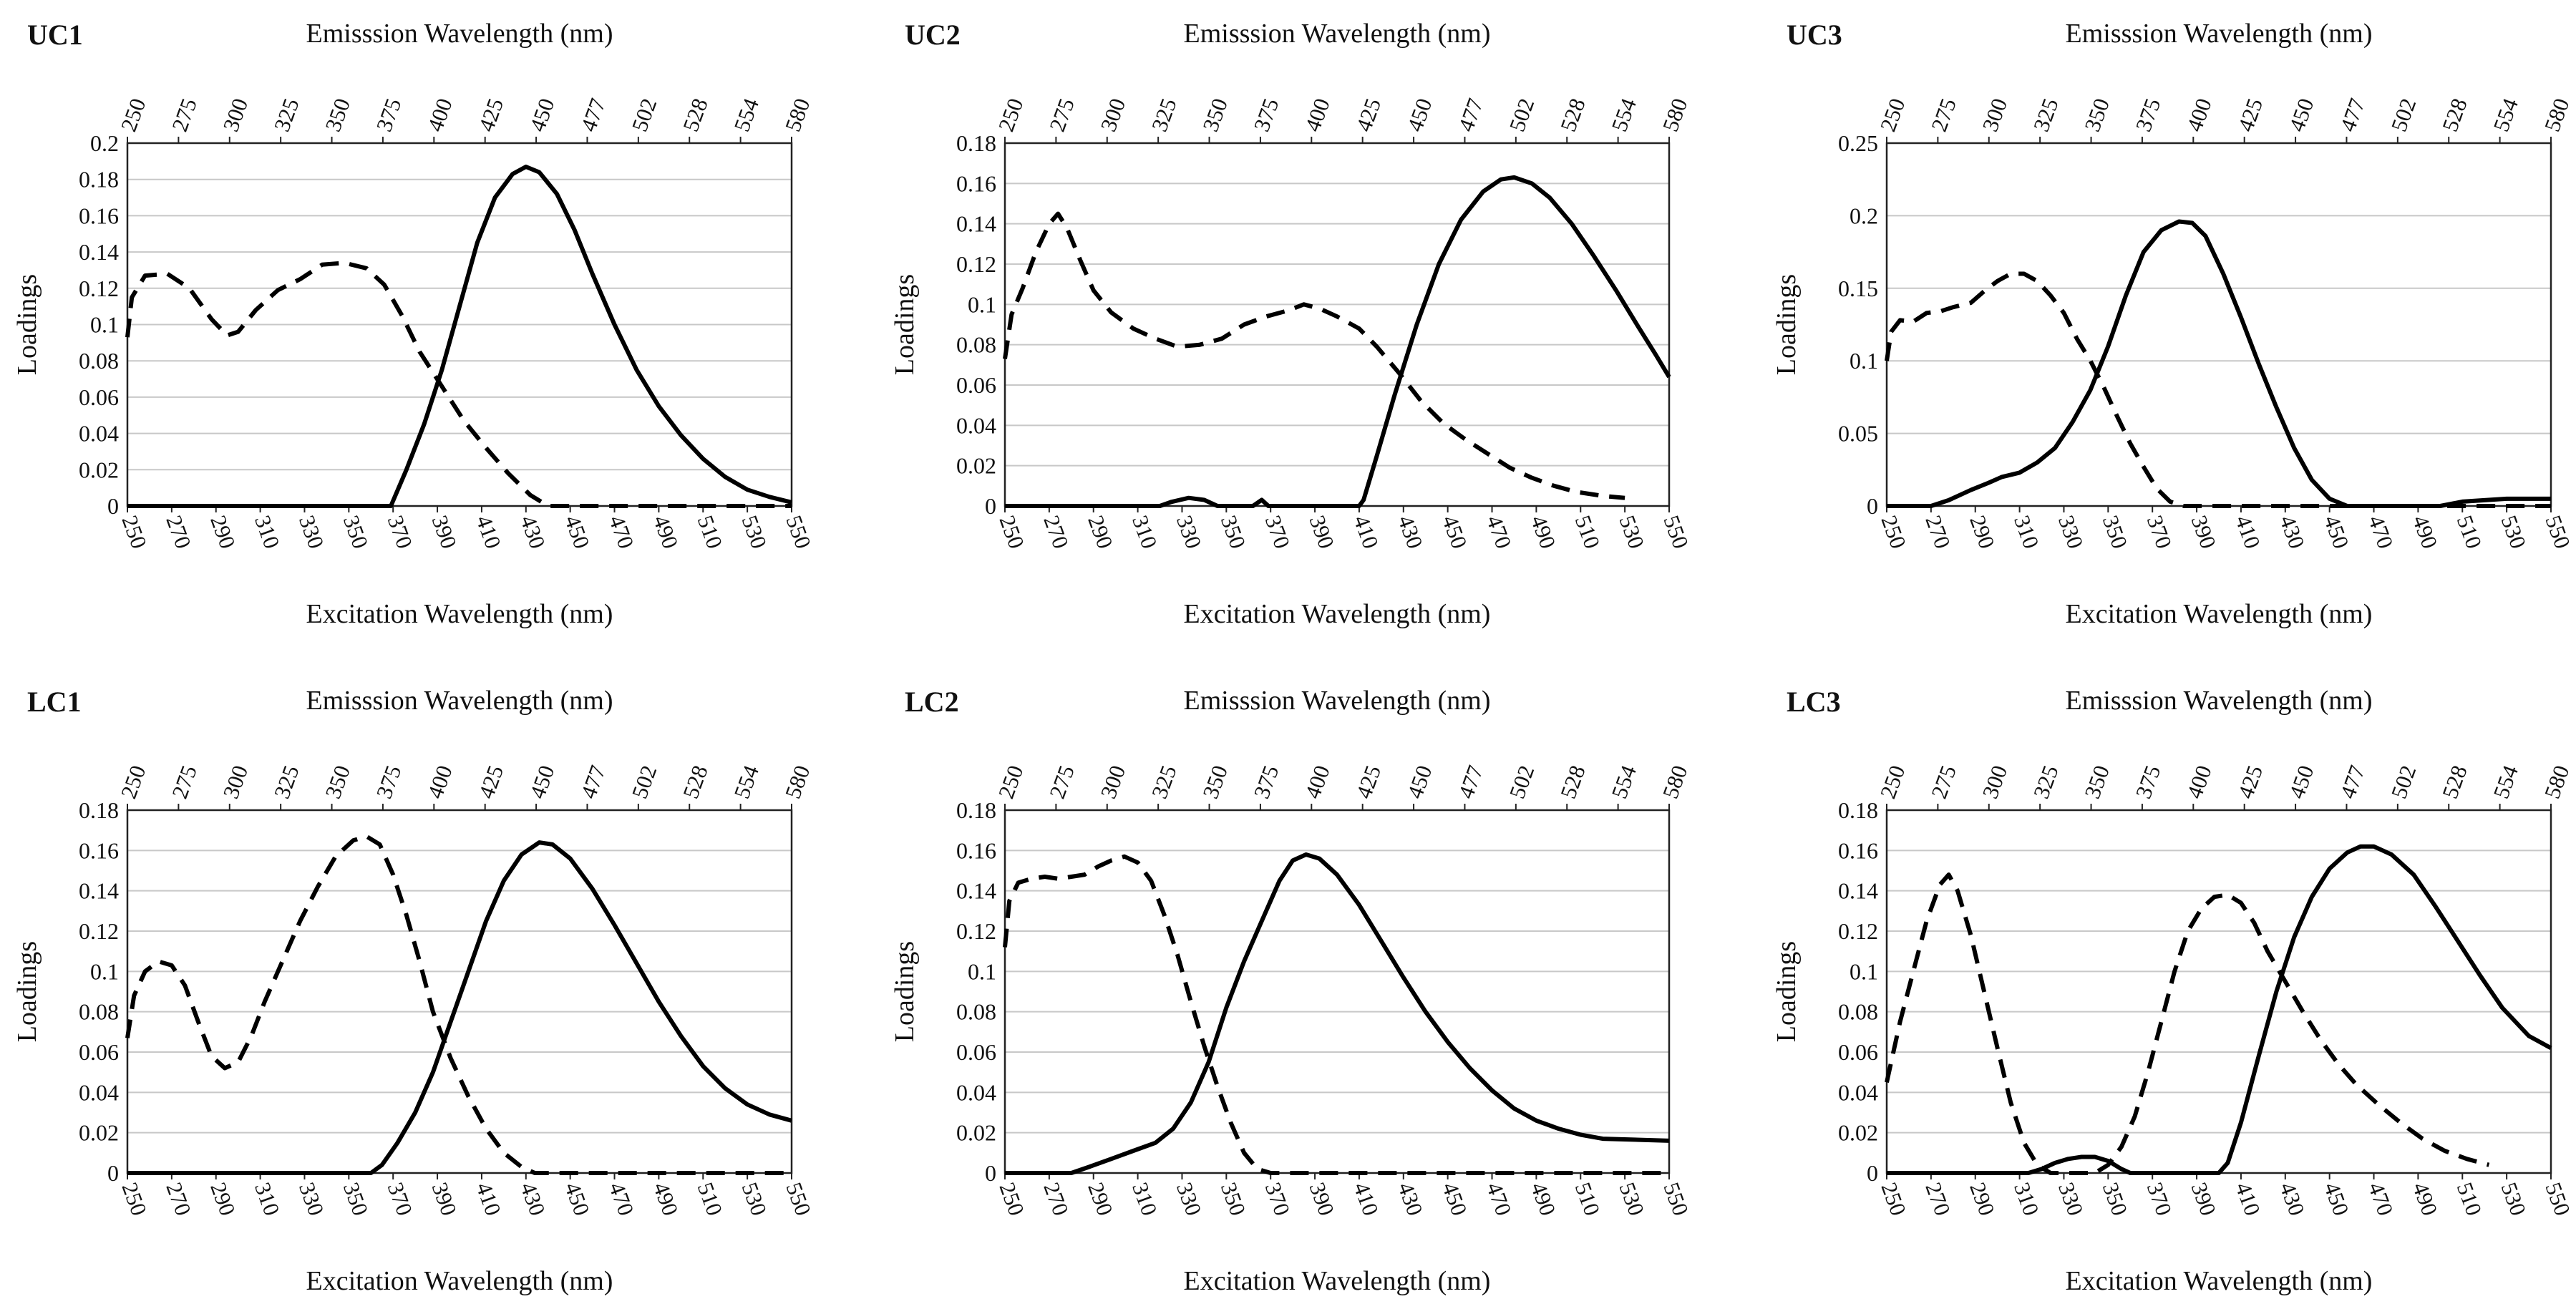 This screenshot has height=1314, width=2576. Describe the element at coordinates (222, 1199) in the screenshot. I see `x-tick-label: 290` at that location.